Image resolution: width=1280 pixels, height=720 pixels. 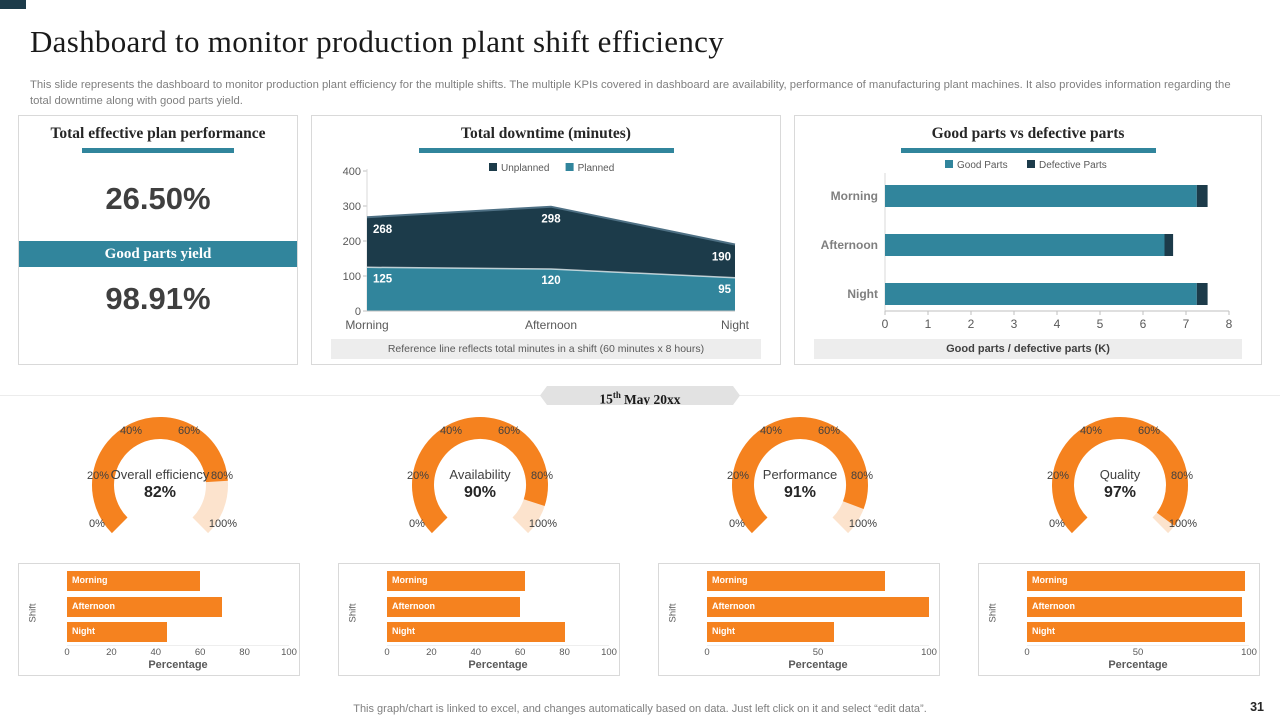 What do you see at coordinates (1028, 349) in the screenshot?
I see `parts-caption: Good parts / defective parts (K)` at bounding box center [1028, 349].